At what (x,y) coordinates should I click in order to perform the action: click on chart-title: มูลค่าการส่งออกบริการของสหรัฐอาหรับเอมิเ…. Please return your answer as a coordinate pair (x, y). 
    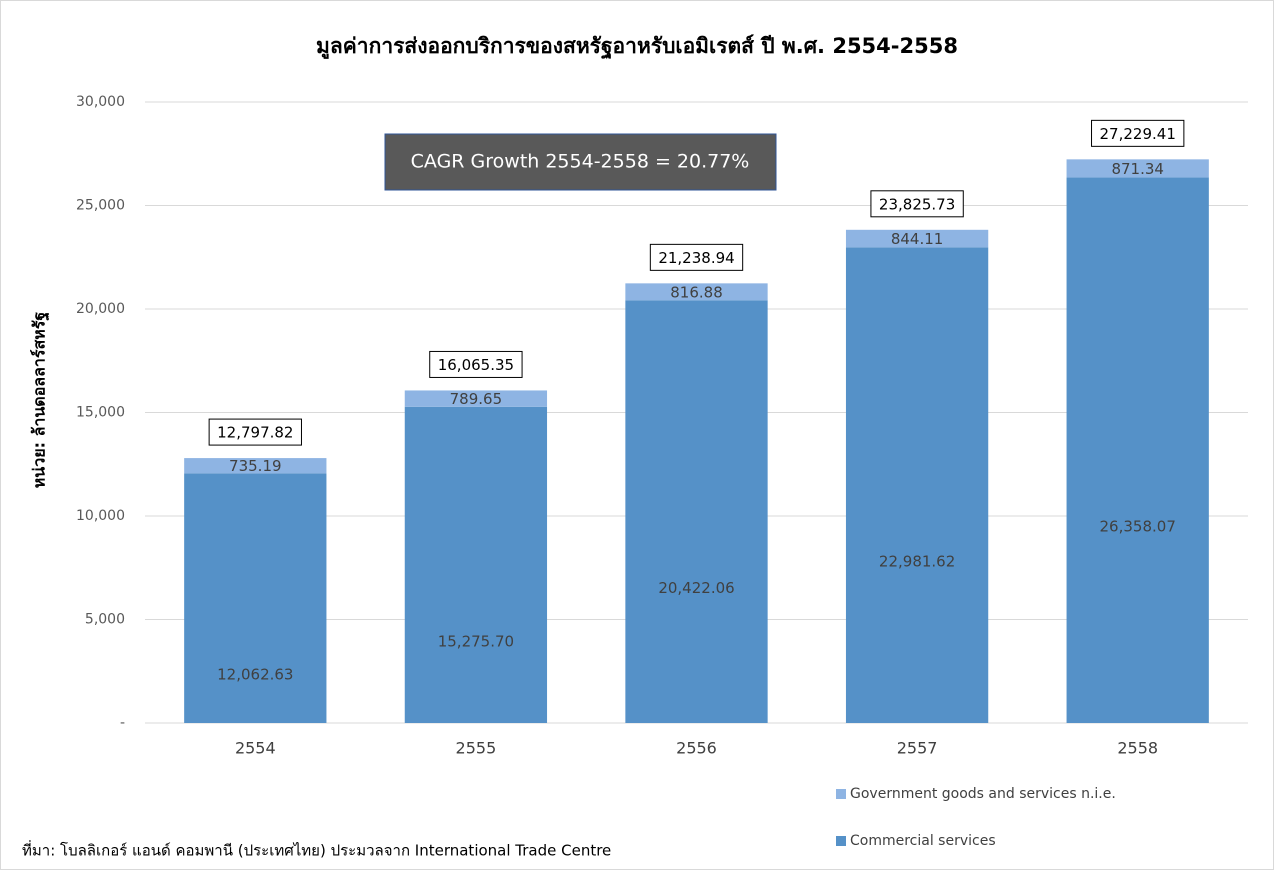
    Looking at the image, I should click on (637, 47).